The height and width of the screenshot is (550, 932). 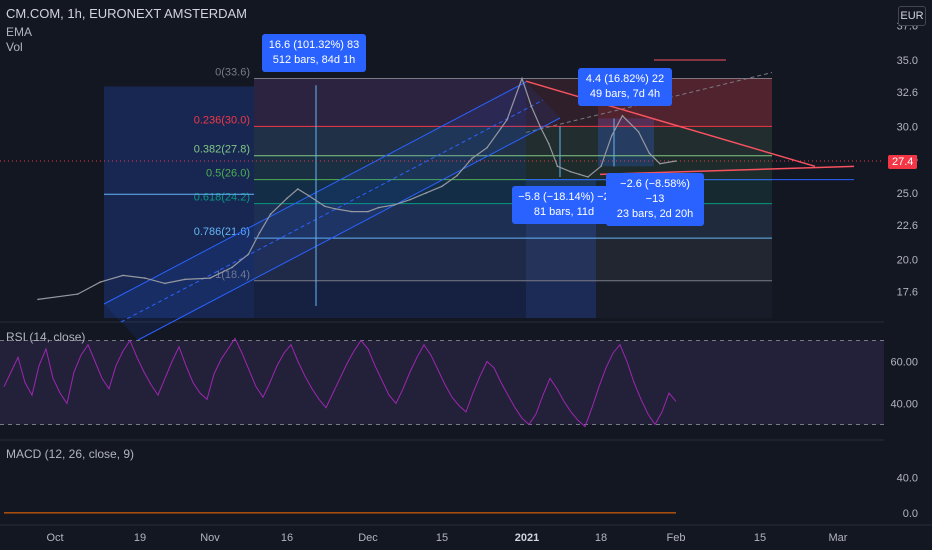 What do you see at coordinates (907, 292) in the screenshot?
I see `price-axis-tick: 17.6` at bounding box center [907, 292].